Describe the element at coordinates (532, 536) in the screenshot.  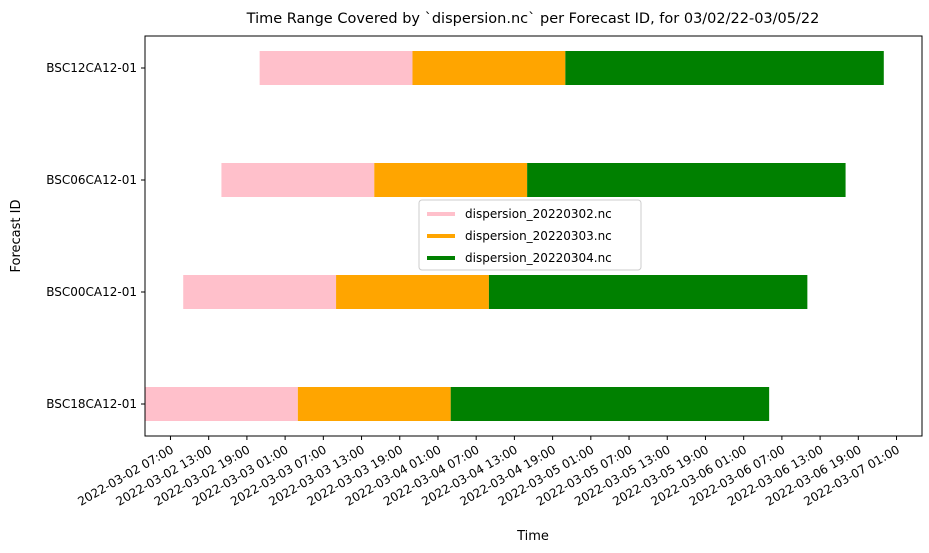
I see `x-axis-title: Time` at that location.